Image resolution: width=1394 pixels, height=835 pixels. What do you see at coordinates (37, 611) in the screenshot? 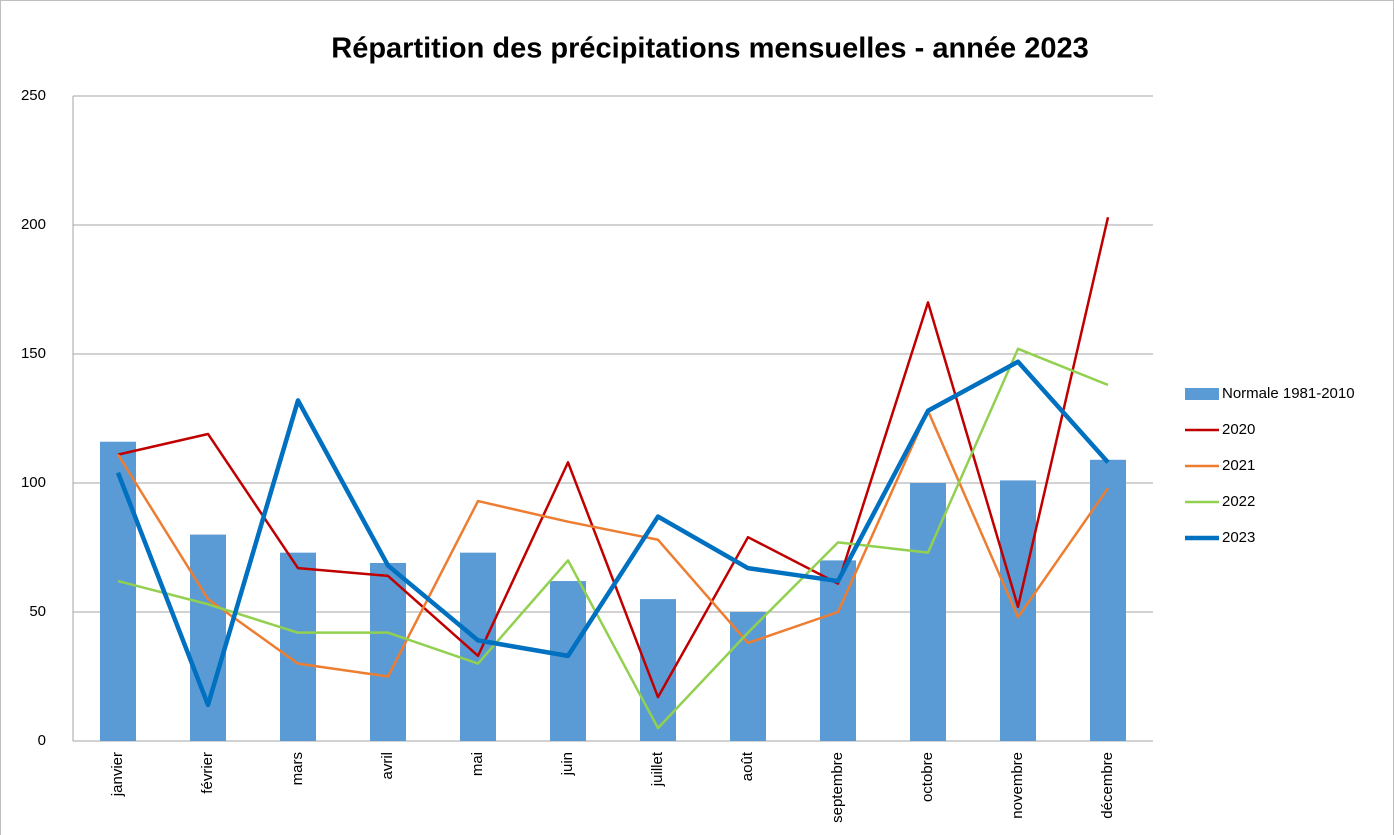
I see `y-tick-label: 50` at bounding box center [37, 611].